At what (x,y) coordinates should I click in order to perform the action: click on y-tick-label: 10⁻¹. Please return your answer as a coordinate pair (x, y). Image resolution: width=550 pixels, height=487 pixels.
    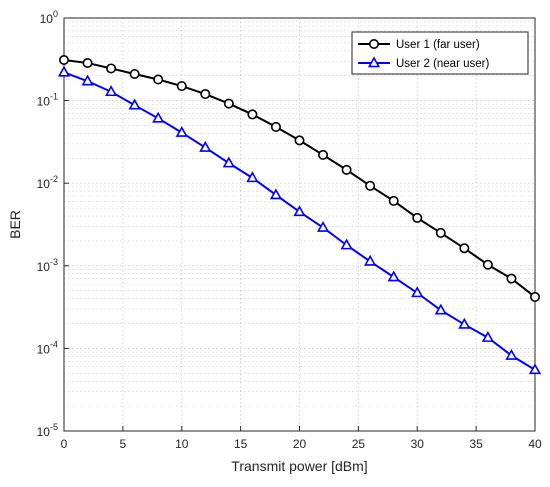
    Looking at the image, I should click on (47, 100).